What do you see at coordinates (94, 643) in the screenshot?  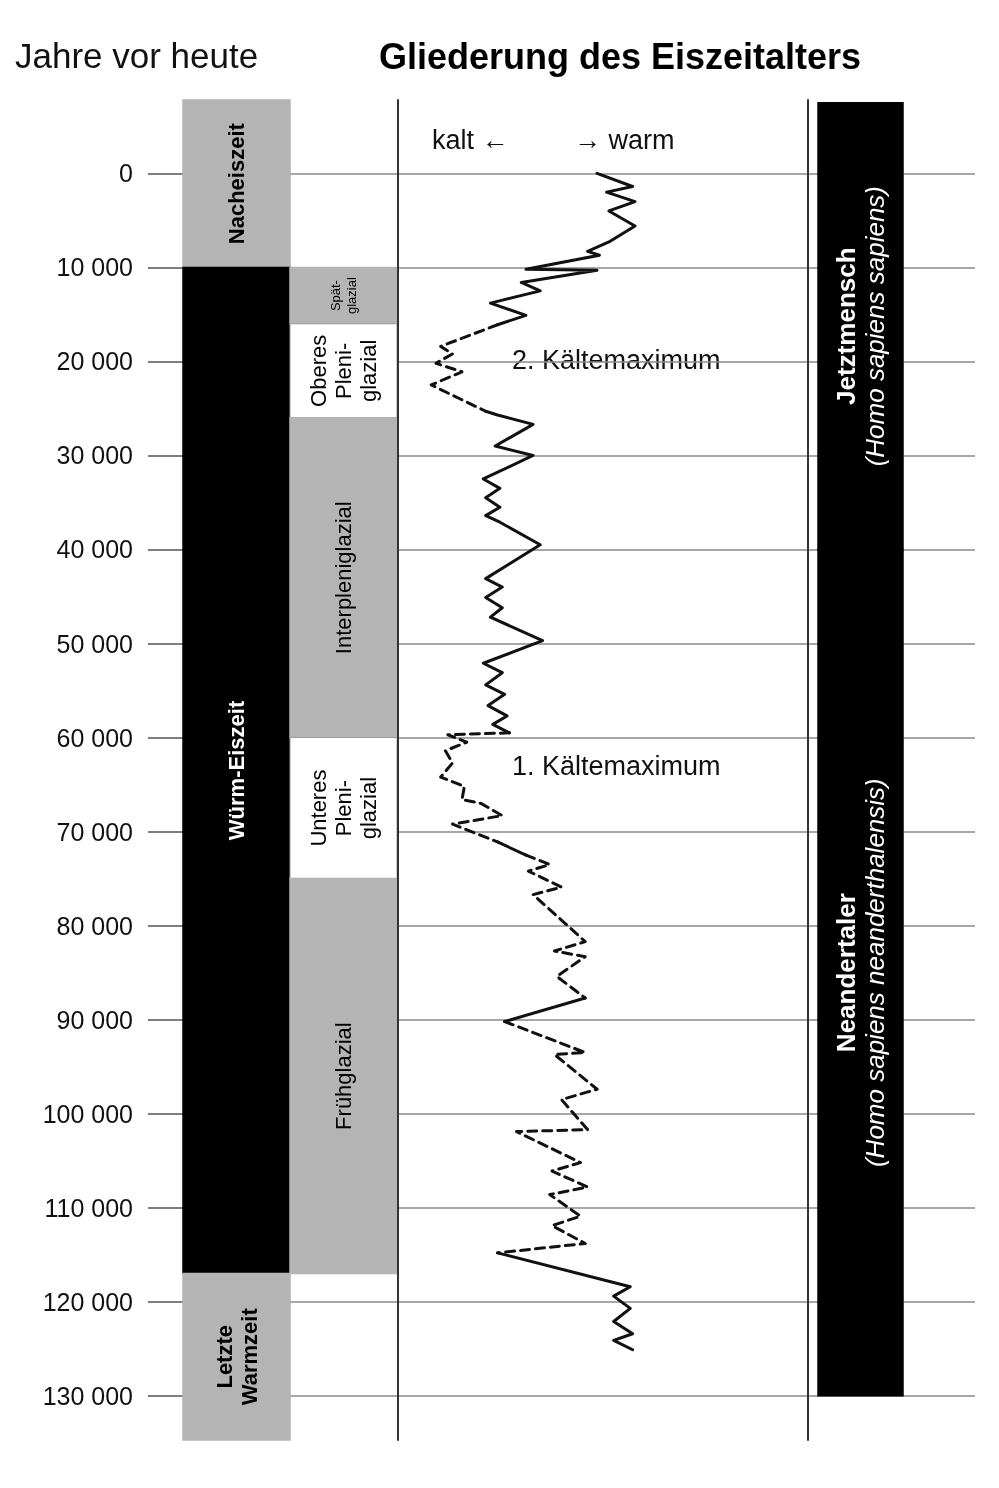 I see `y-tick-label: 50 000` at bounding box center [94, 643].